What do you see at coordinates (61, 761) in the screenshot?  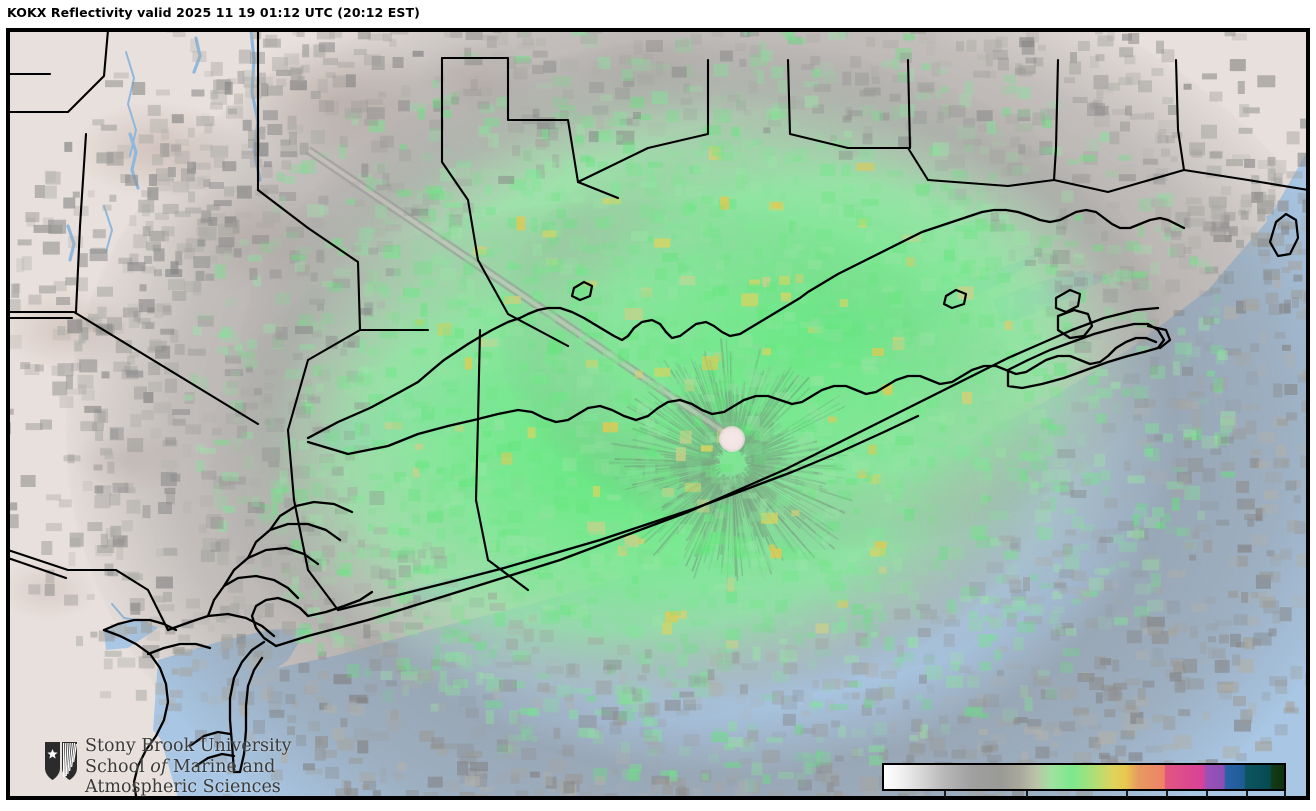 I see `shield-icon` at bounding box center [61, 761].